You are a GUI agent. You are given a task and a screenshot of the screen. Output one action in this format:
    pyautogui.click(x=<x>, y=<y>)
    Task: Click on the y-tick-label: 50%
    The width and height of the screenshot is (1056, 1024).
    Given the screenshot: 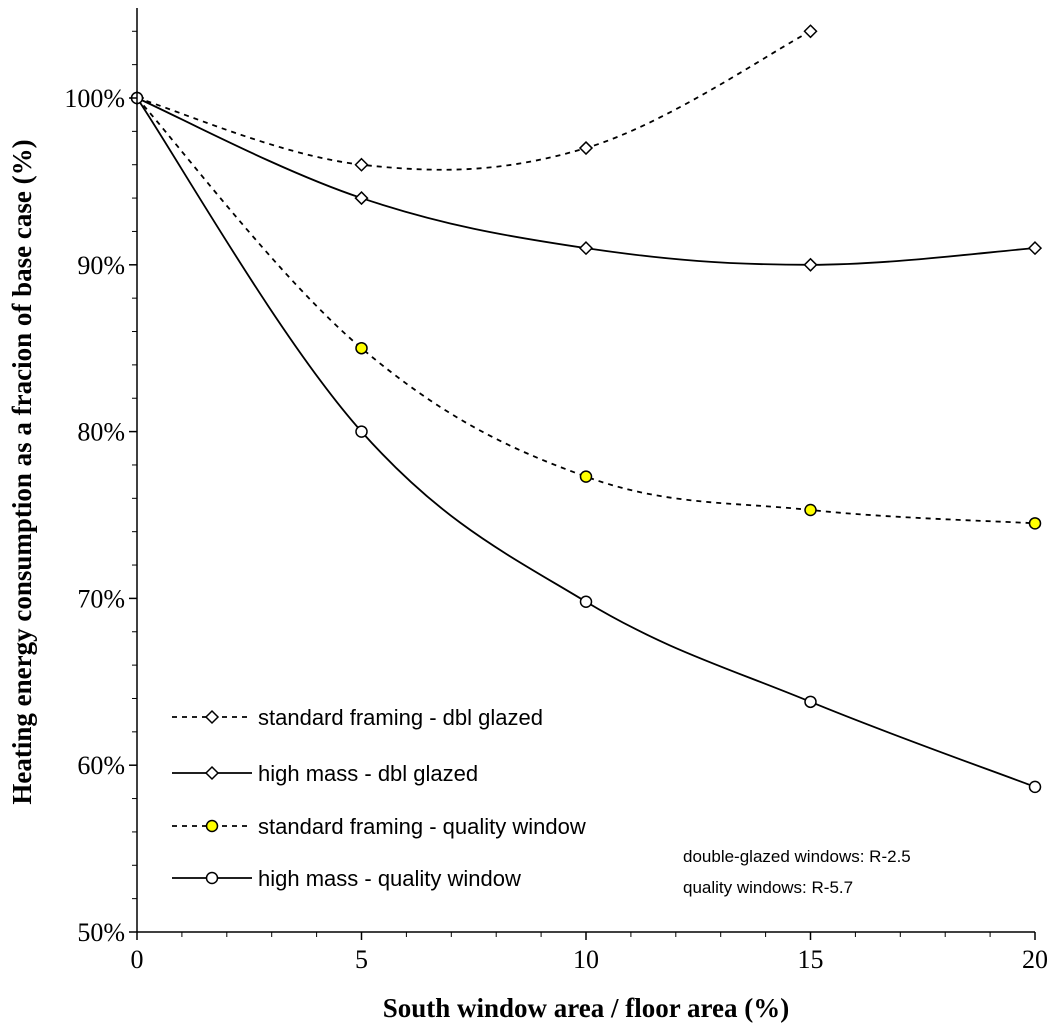 What is the action you would take?
    pyautogui.click(x=101, y=932)
    